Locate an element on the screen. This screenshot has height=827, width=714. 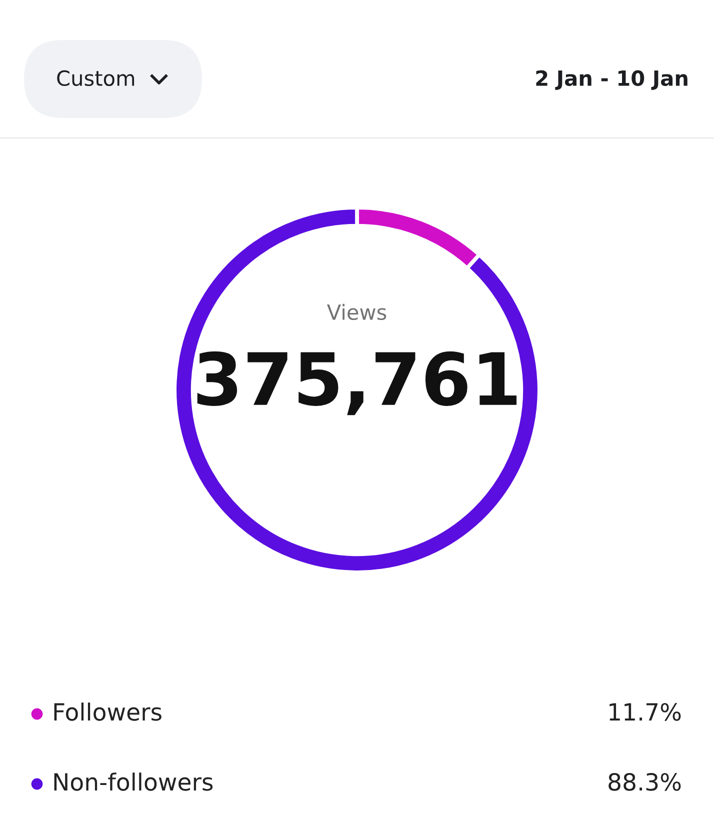
text: 375,761 is located at coordinates (357, 383).